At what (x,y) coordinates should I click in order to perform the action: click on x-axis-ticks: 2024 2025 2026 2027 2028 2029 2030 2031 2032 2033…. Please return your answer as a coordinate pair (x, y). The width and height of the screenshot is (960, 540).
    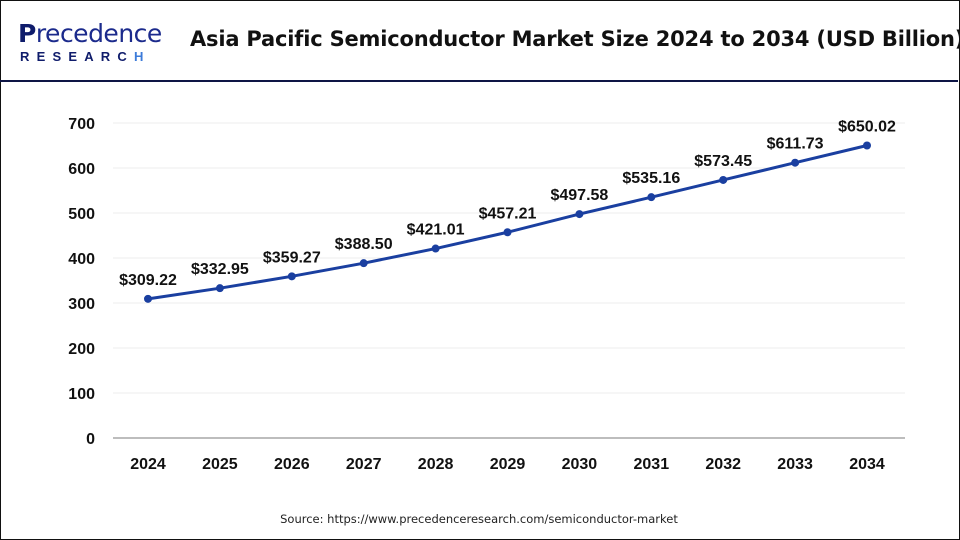
    Looking at the image, I should click on (507, 464).